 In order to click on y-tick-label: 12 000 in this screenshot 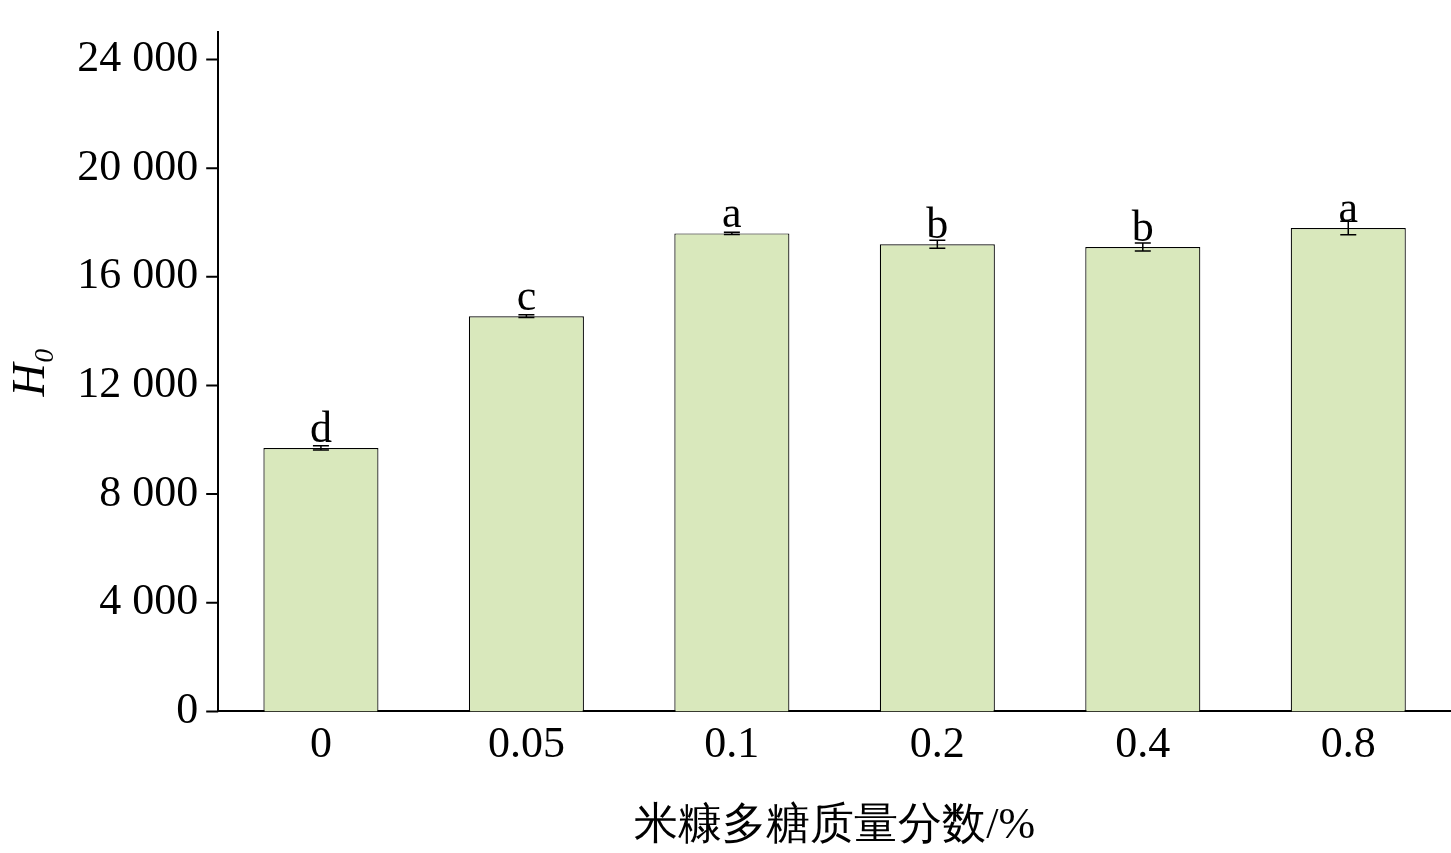, I will do `click(138, 383)`.